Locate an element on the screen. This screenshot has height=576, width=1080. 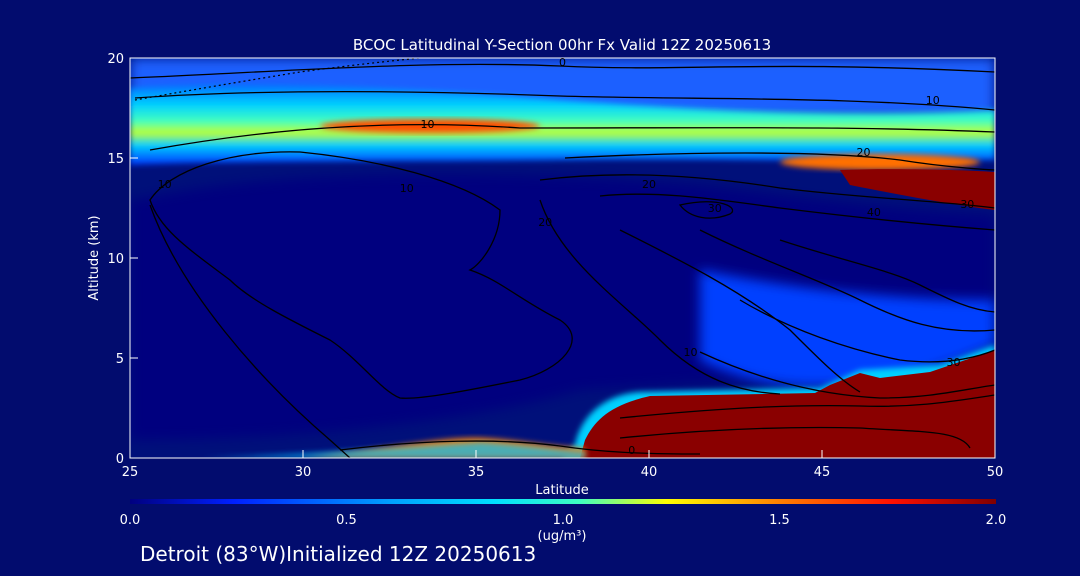
colorbar-tick-label: 0.0 is located at coordinates (130, 520).